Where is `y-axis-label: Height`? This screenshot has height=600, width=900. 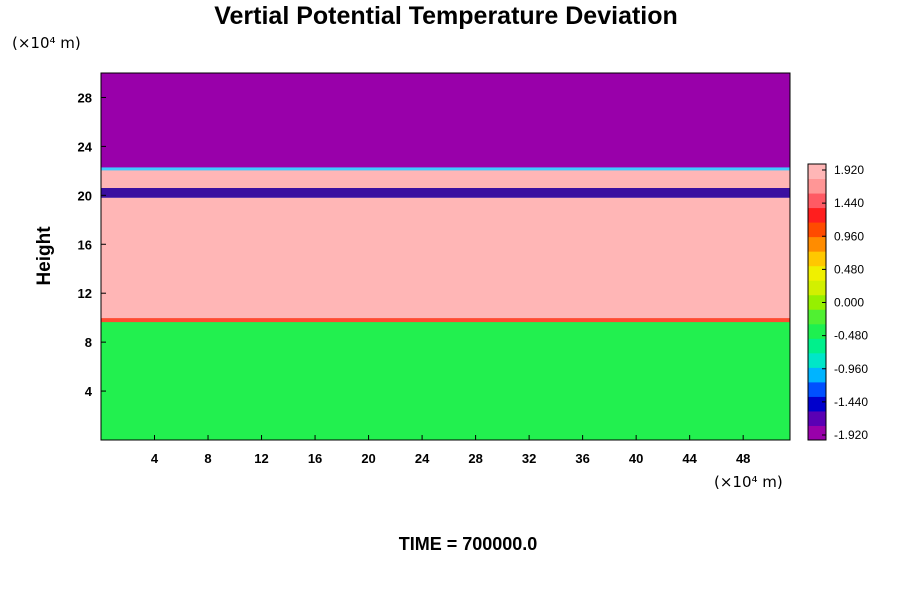
y-axis-label: Height is located at coordinates (44, 256).